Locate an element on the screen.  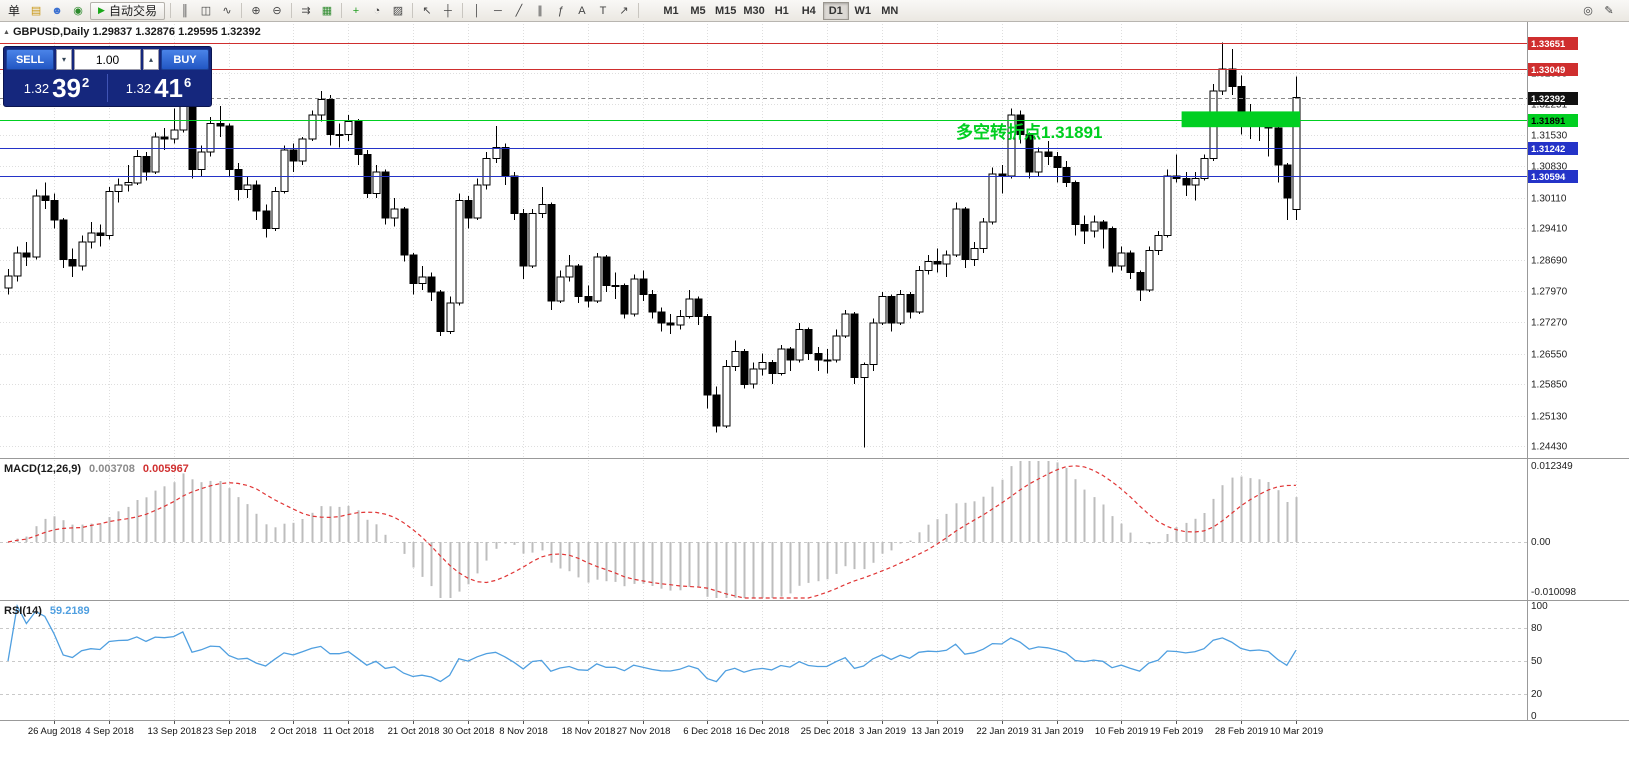
sell-dropdown-icon: ▾ is located at coordinates (64, 59).